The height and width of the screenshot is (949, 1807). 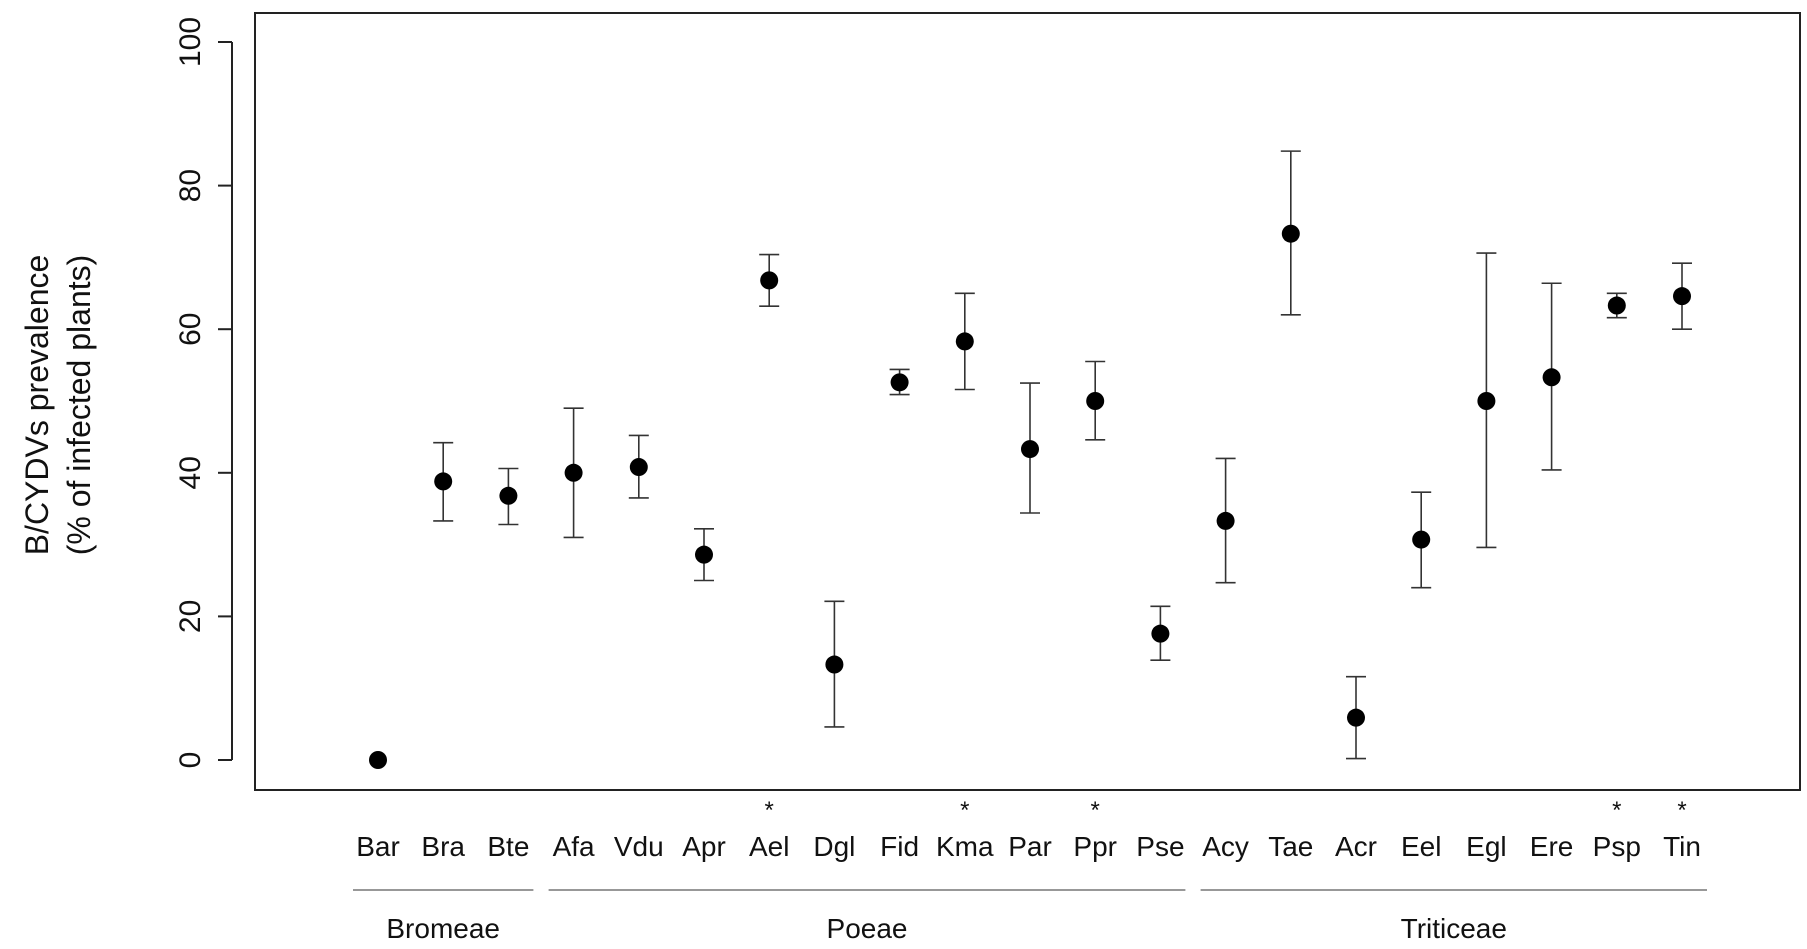 I want to click on x-tick-label: Ppr, so click(x=1095, y=846).